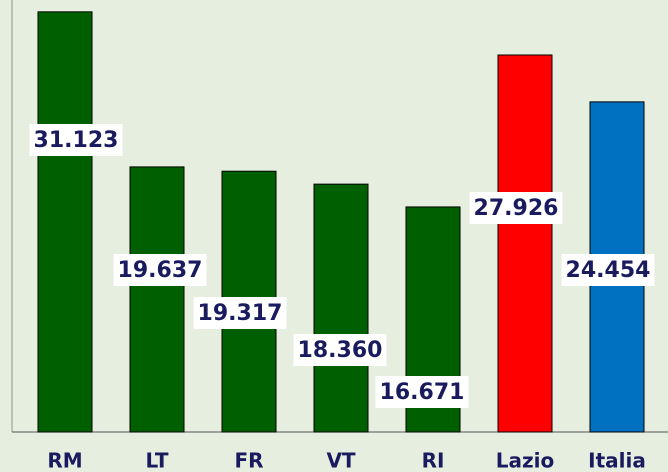 This screenshot has height=472, width=668. I want to click on x-tick-label: LT, so click(156, 460).